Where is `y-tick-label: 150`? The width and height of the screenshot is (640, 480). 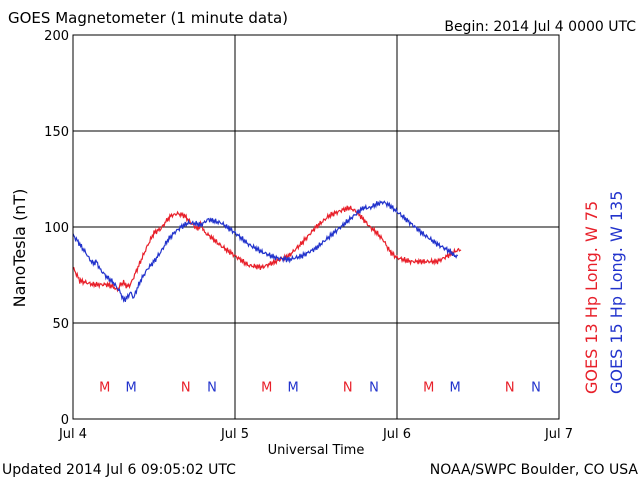
y-tick-label: 150 is located at coordinates (56, 132).